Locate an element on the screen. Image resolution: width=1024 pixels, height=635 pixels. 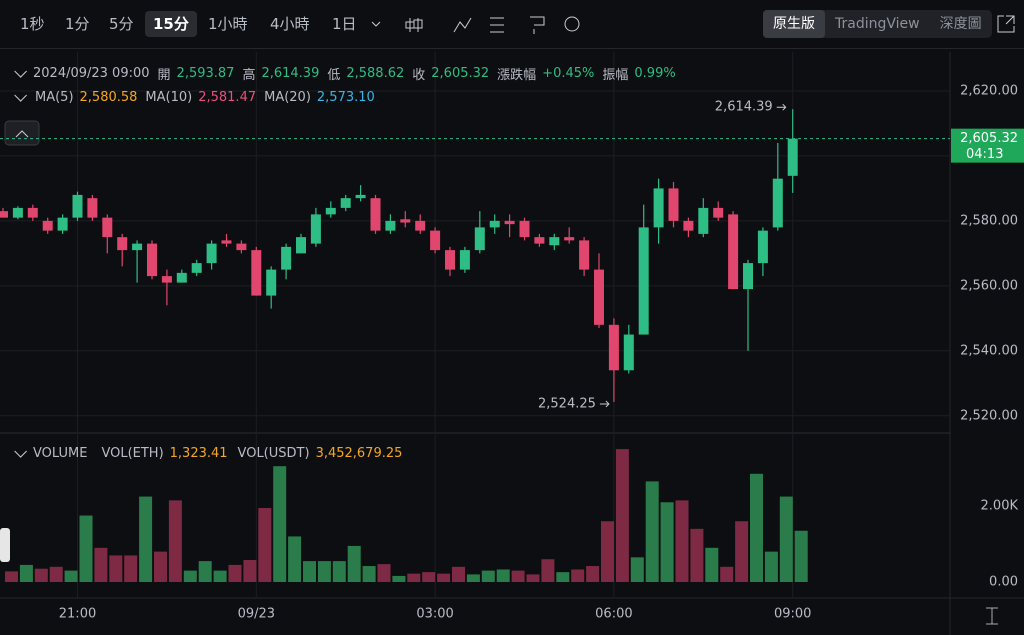
ma-label: MA(20) is located at coordinates (287, 97).